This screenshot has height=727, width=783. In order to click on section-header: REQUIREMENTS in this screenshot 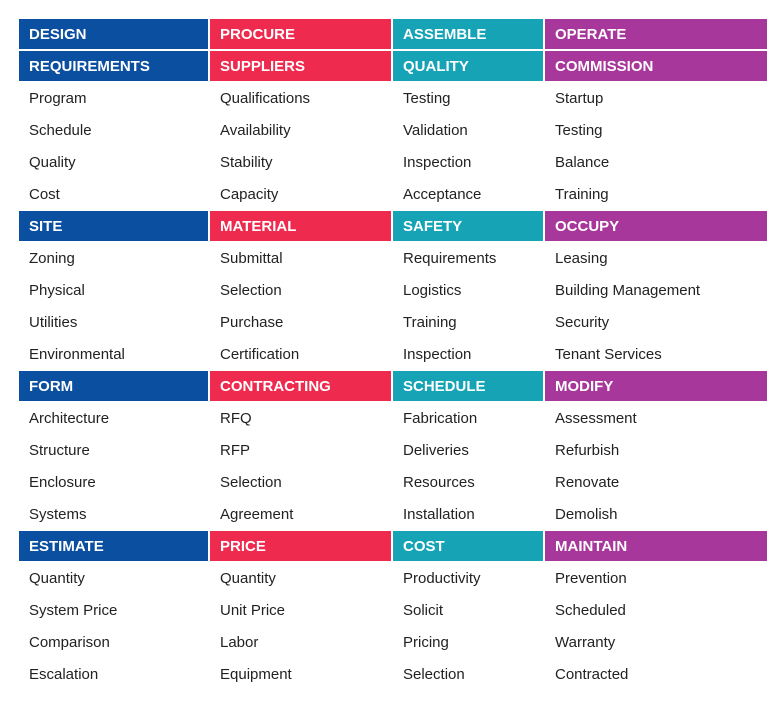, I will do `click(114, 67)`.